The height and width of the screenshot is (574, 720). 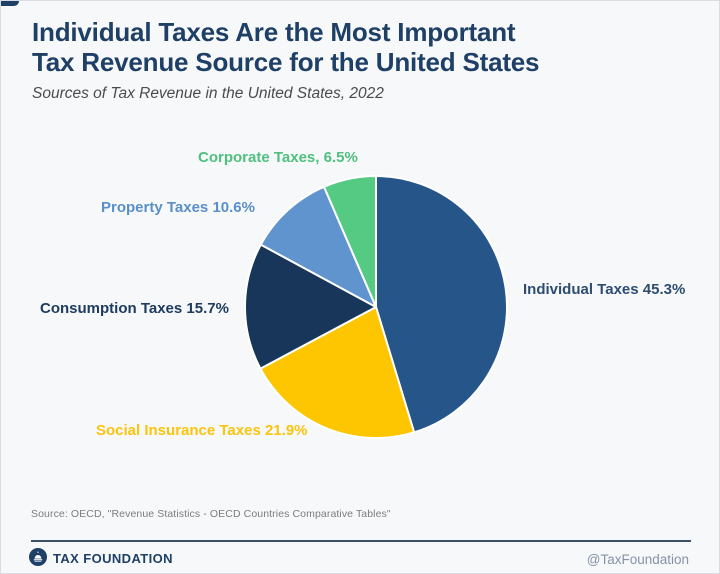 I want to click on footer-divider, so click(x=361, y=541).